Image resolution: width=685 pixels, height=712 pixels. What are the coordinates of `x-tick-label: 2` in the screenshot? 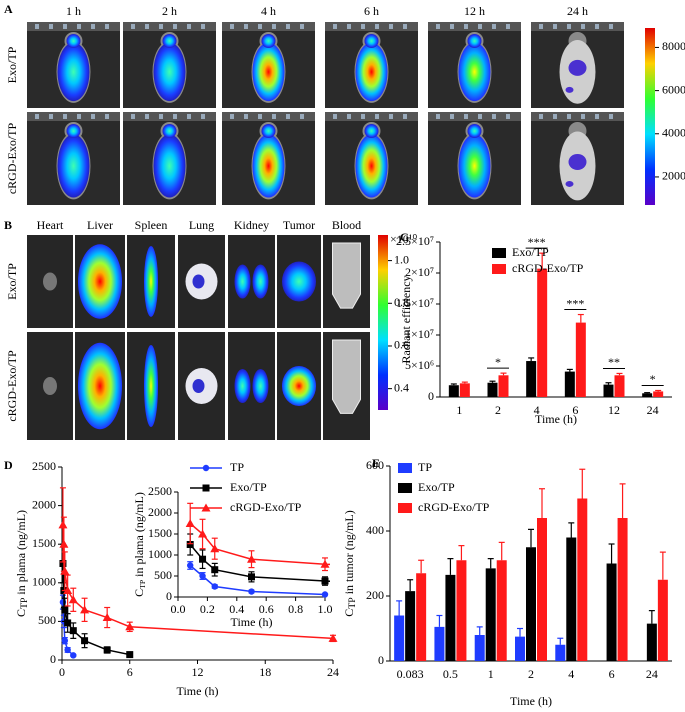 It's located at (531, 674).